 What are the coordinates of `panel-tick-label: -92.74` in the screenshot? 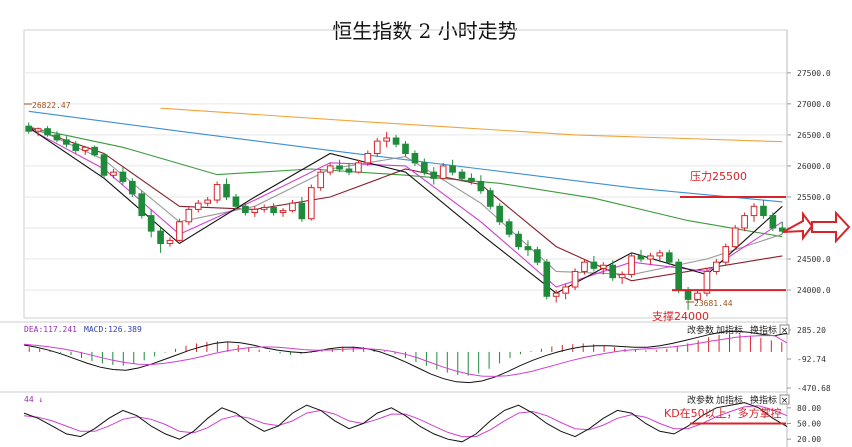 It's located at (811, 359).